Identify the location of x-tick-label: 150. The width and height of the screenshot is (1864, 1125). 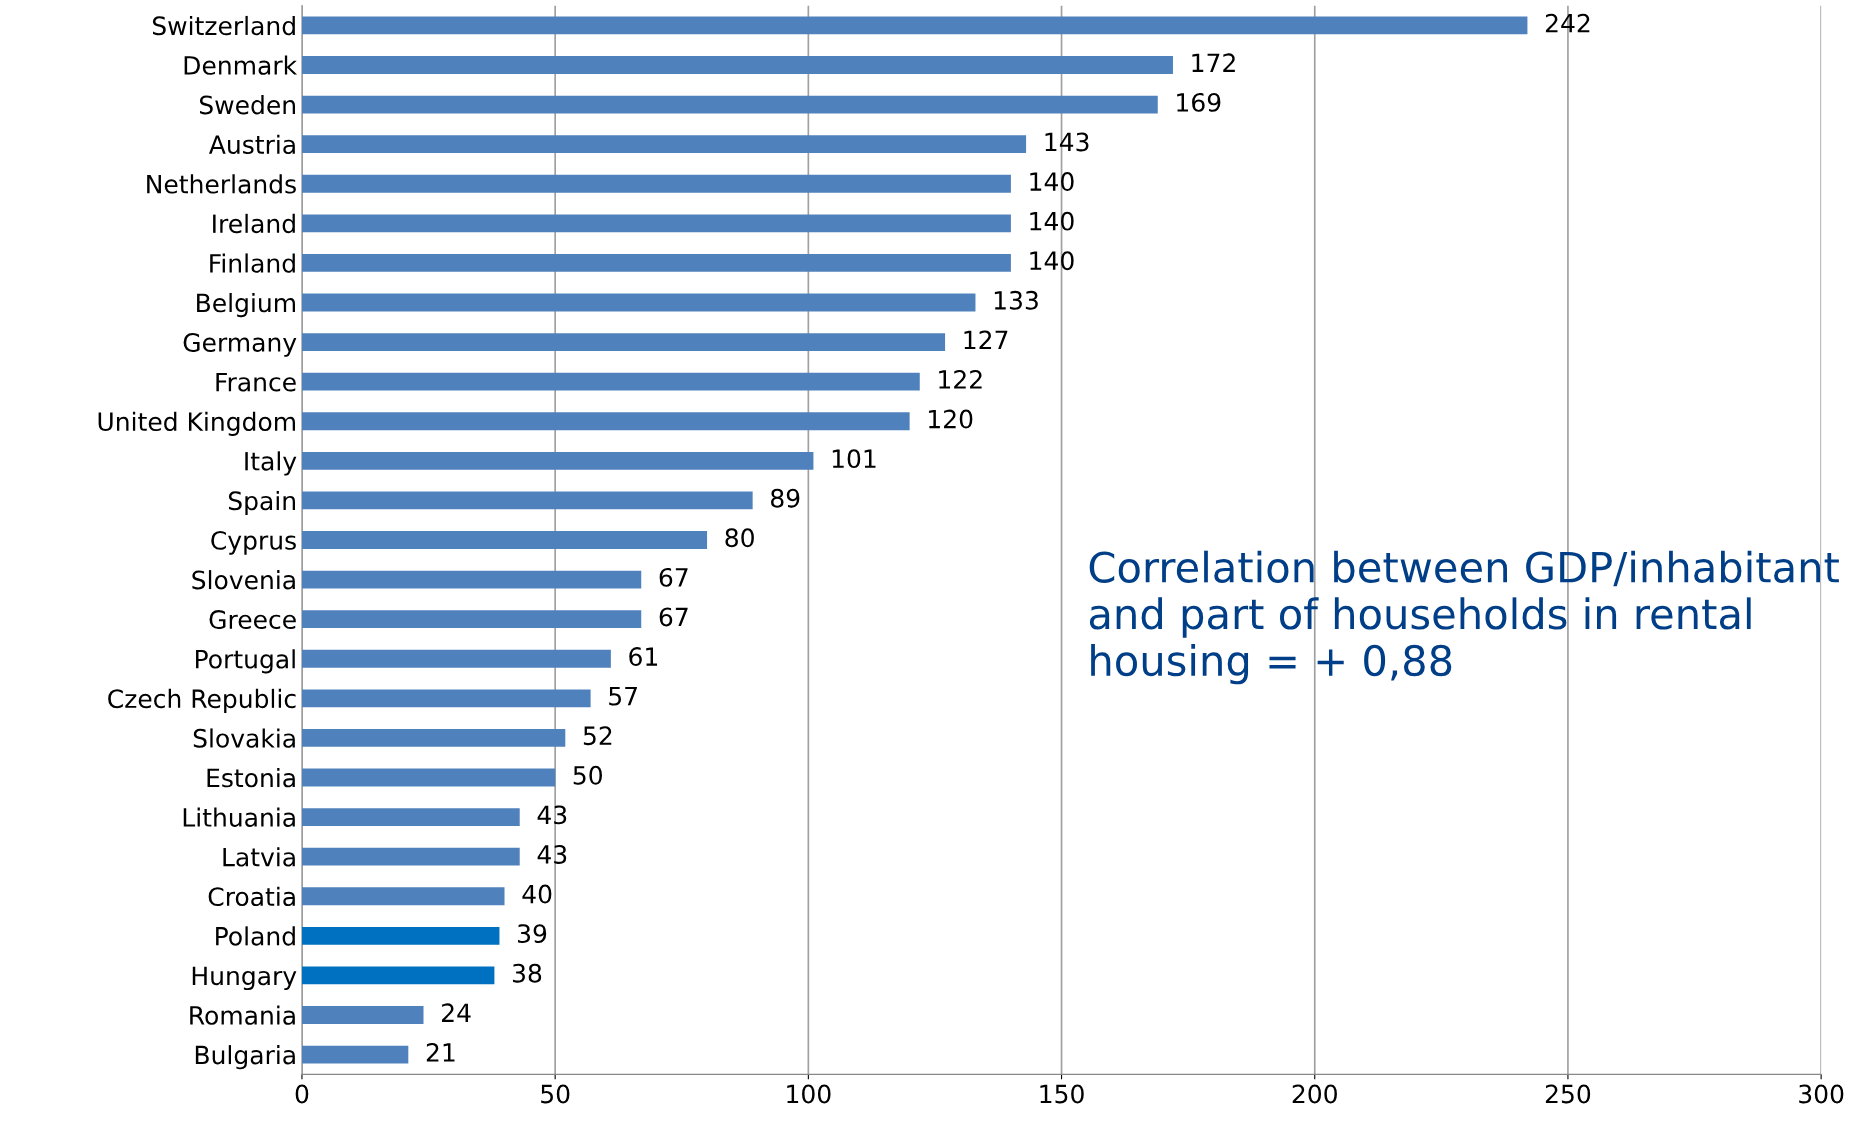
(1062, 1094).